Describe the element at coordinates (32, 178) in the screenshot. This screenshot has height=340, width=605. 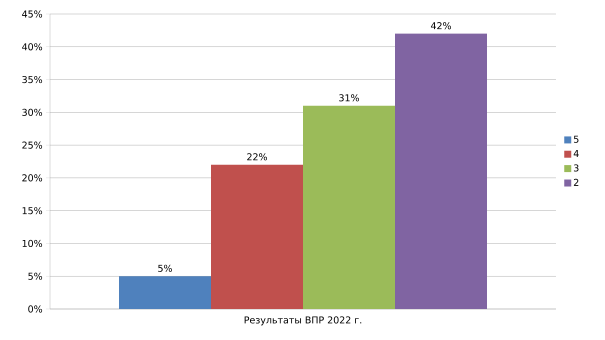
I see `y-tick-label: 20%` at that location.